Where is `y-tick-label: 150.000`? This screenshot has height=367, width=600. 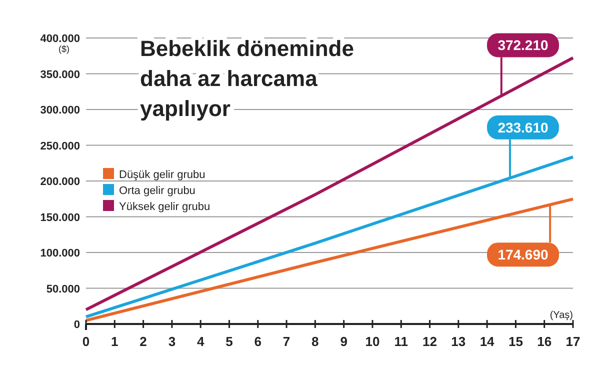
y-tick-label: 150.000 is located at coordinates (60, 218).